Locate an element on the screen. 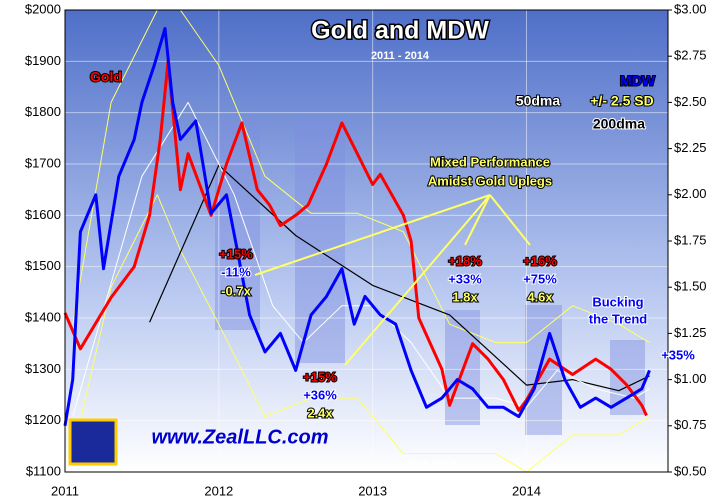 The height and width of the screenshot is (504, 720). annotation: the Trend is located at coordinates (618, 318).